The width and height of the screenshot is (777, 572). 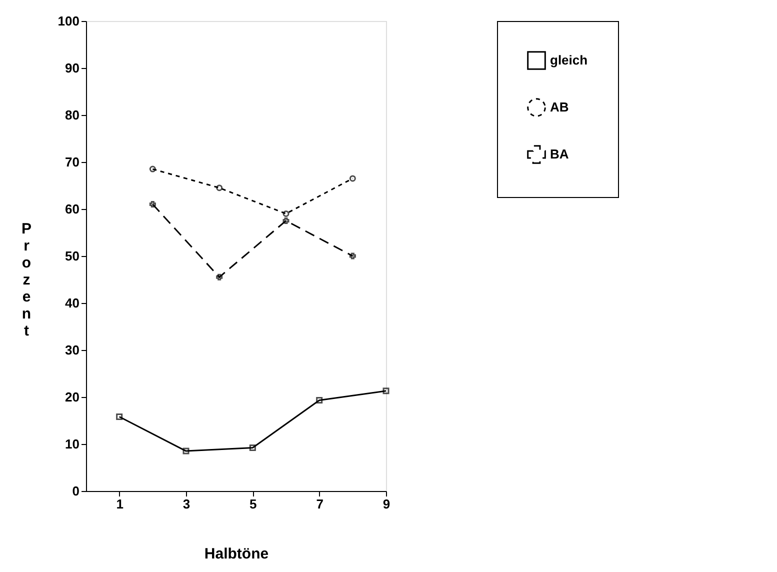 What do you see at coordinates (386, 504) in the screenshot?
I see `x-tick-label: 9` at bounding box center [386, 504].